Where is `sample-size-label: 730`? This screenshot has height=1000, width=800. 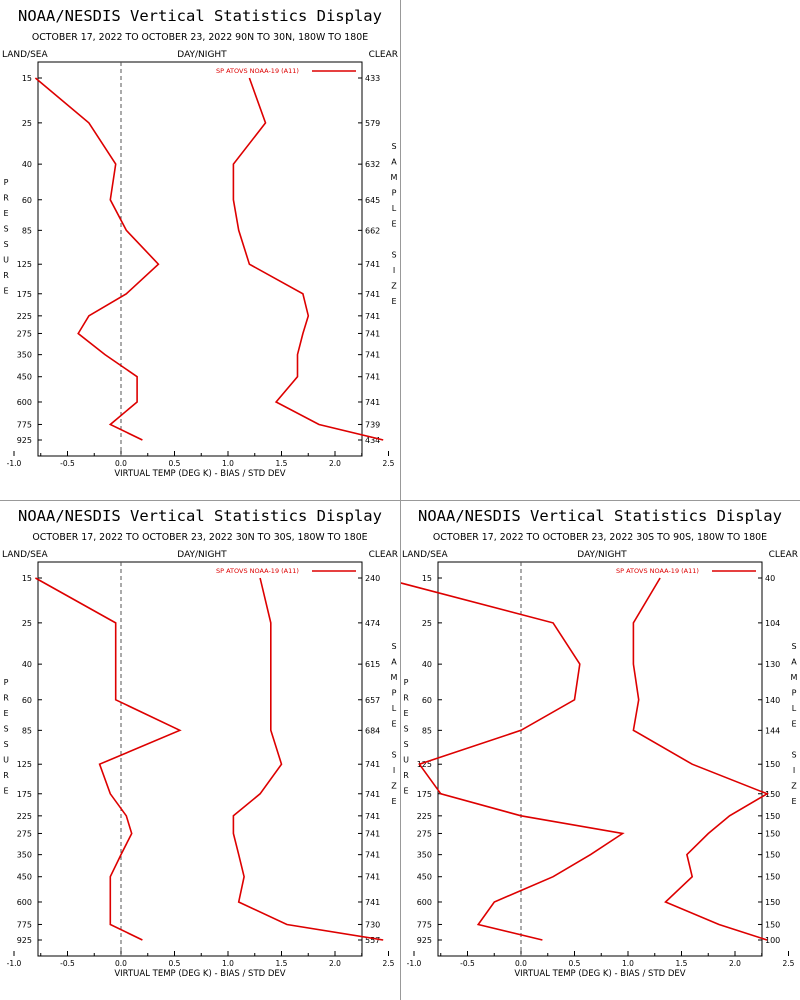 sample-size-label: 730 is located at coordinates (372, 924).